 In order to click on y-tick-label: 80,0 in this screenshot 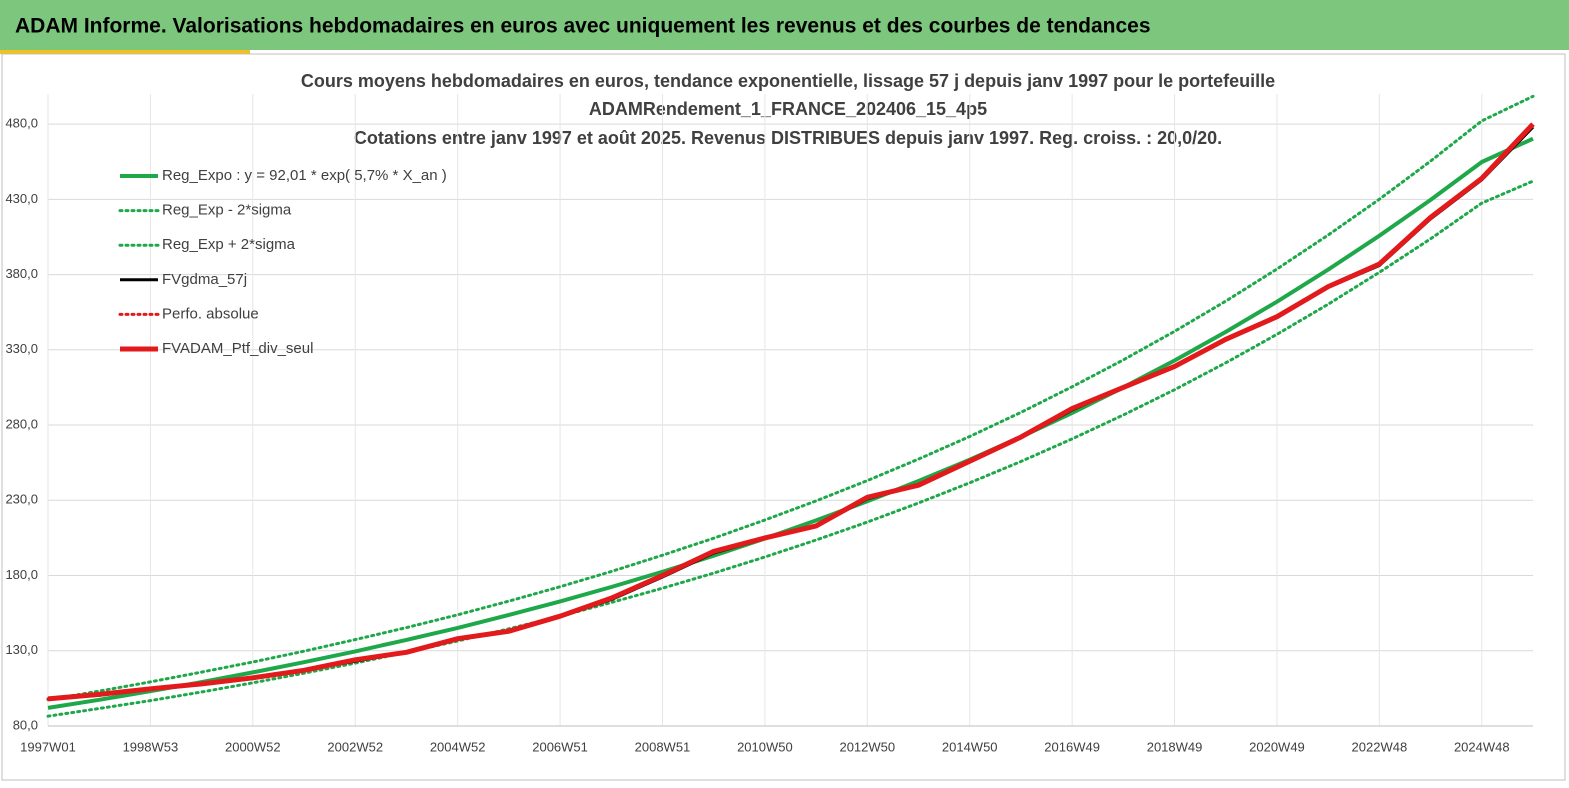, I will do `click(25, 724)`.